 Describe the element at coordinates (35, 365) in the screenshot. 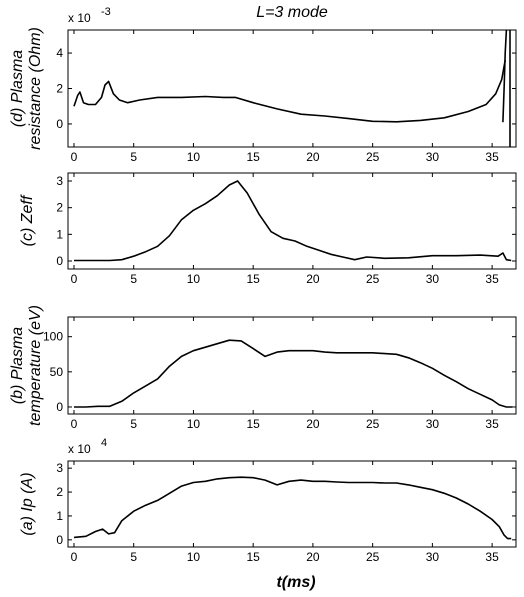

I see `y-axis-label: temperature (eV)` at that location.